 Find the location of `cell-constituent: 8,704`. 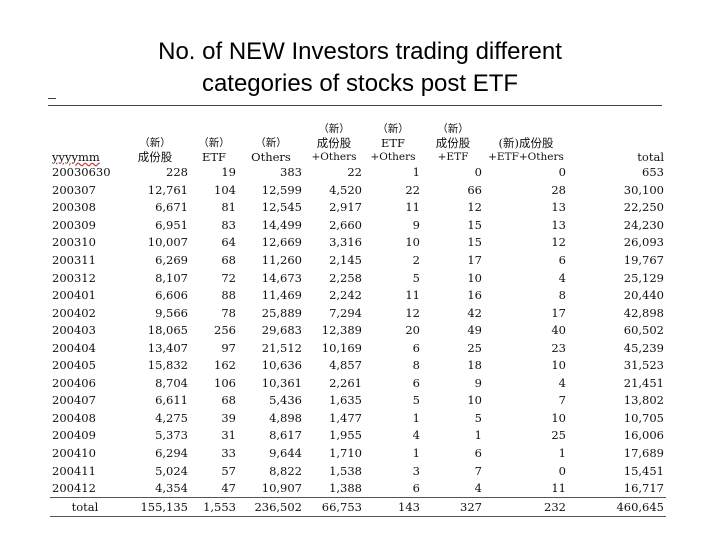

cell-constituent: 8,704 is located at coordinates (171, 382).